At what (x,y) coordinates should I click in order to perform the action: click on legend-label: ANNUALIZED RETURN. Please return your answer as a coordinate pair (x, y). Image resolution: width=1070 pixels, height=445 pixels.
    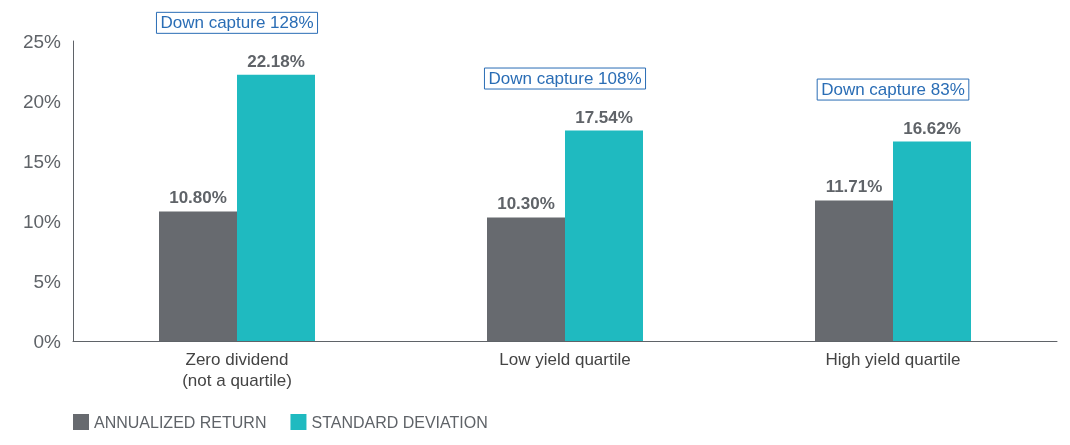
    Looking at the image, I should click on (180, 422).